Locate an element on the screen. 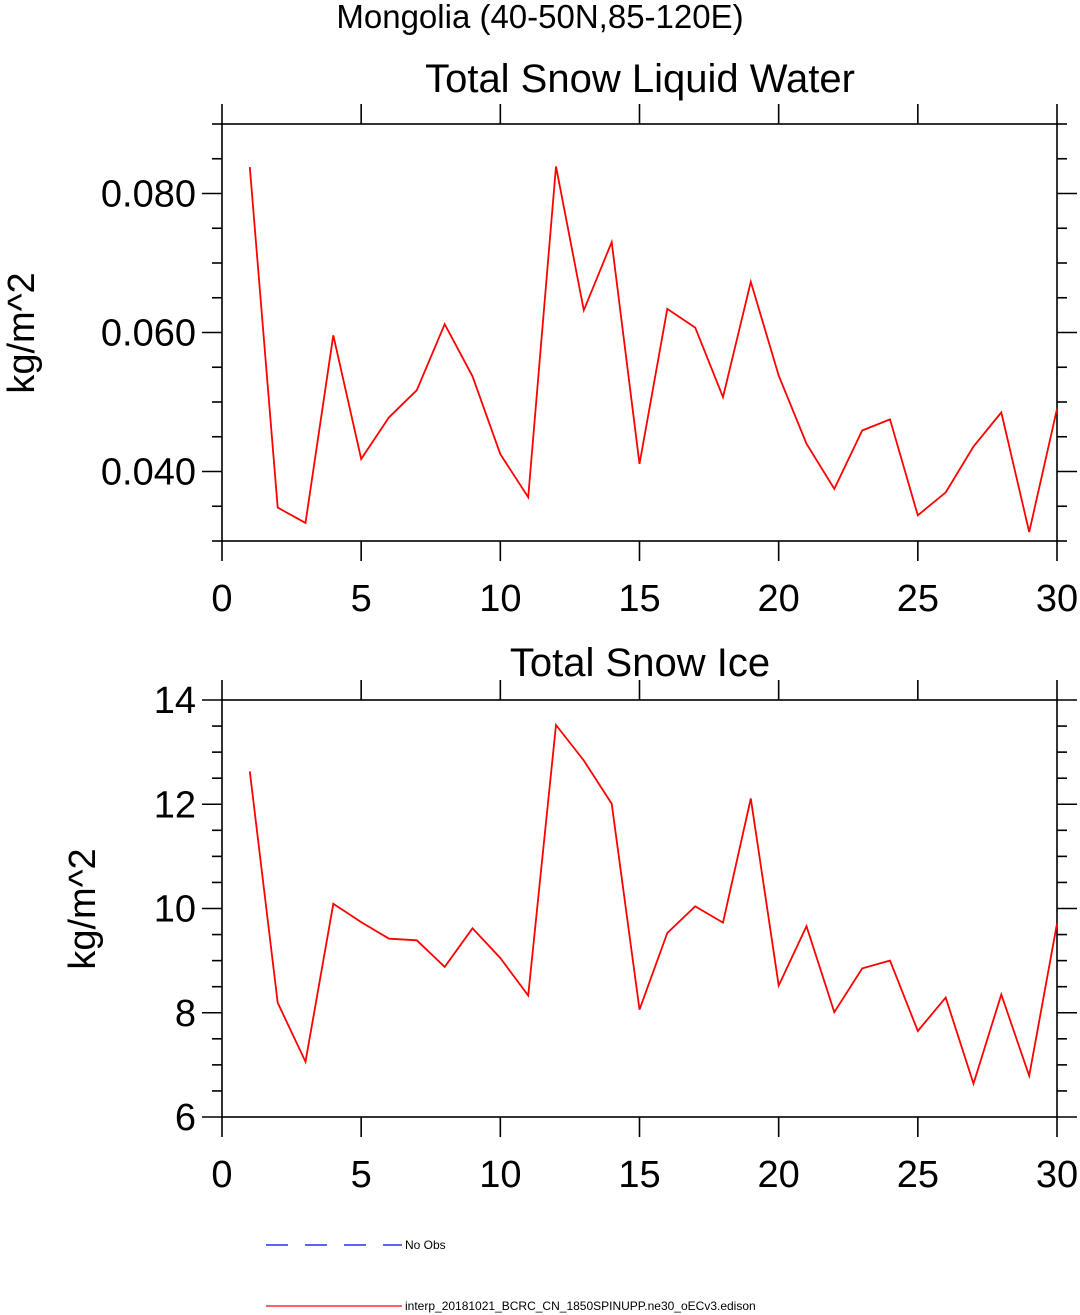  y-tick-label: 10 is located at coordinates (175, 910).